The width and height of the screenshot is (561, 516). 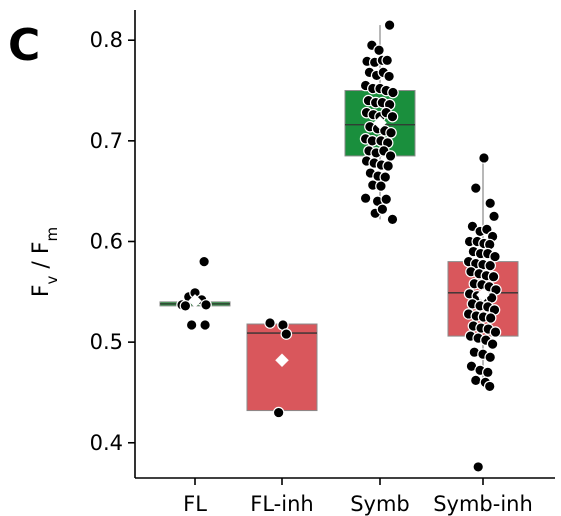 What do you see at coordinates (282, 360) in the screenshot?
I see `mean-marker-fl-inh` at bounding box center [282, 360].